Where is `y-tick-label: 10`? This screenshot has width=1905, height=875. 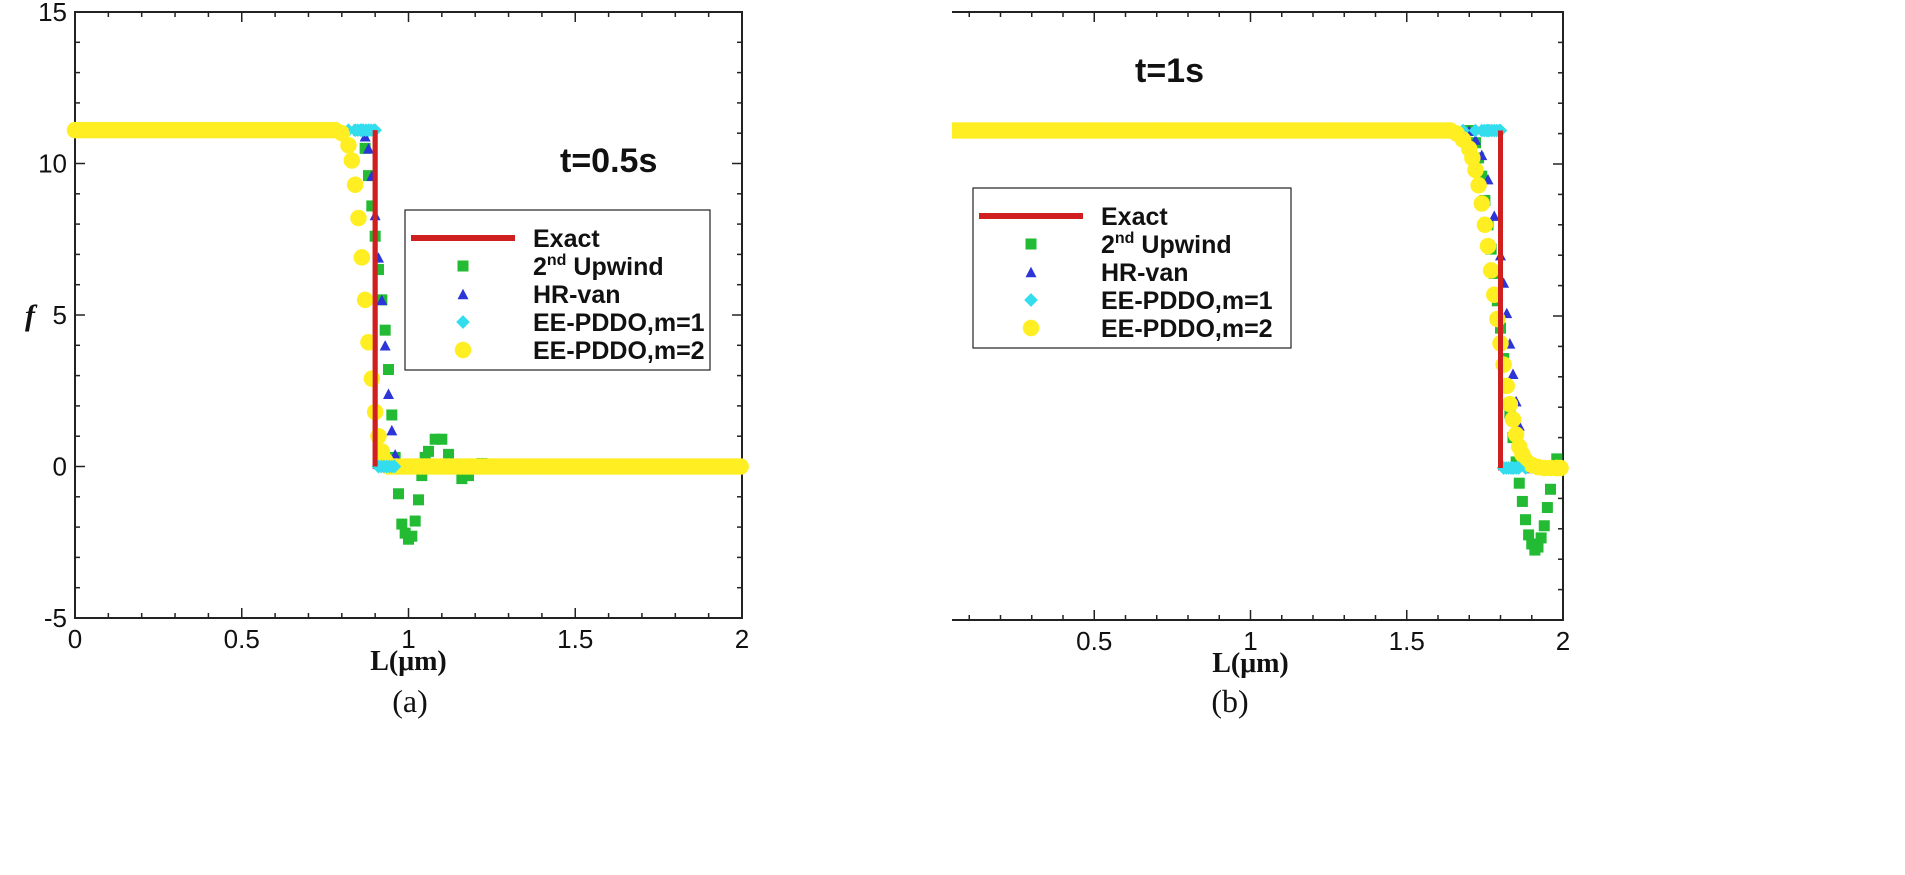
y-tick-label: 10 is located at coordinates (52, 164).